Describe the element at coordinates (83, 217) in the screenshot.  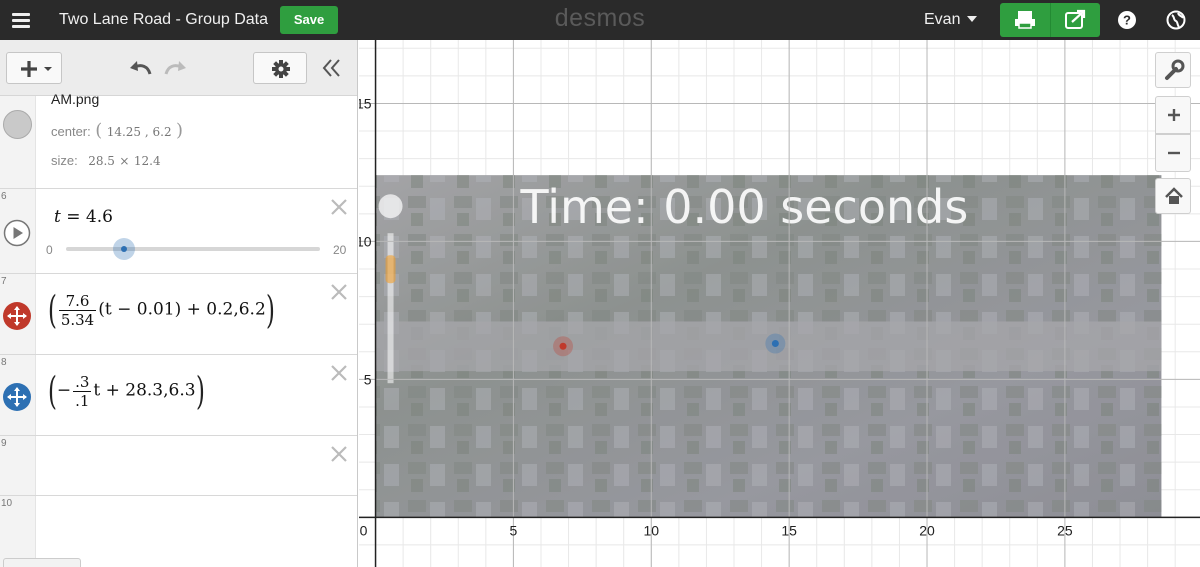
I see `slider-equation: t = 4.6` at that location.